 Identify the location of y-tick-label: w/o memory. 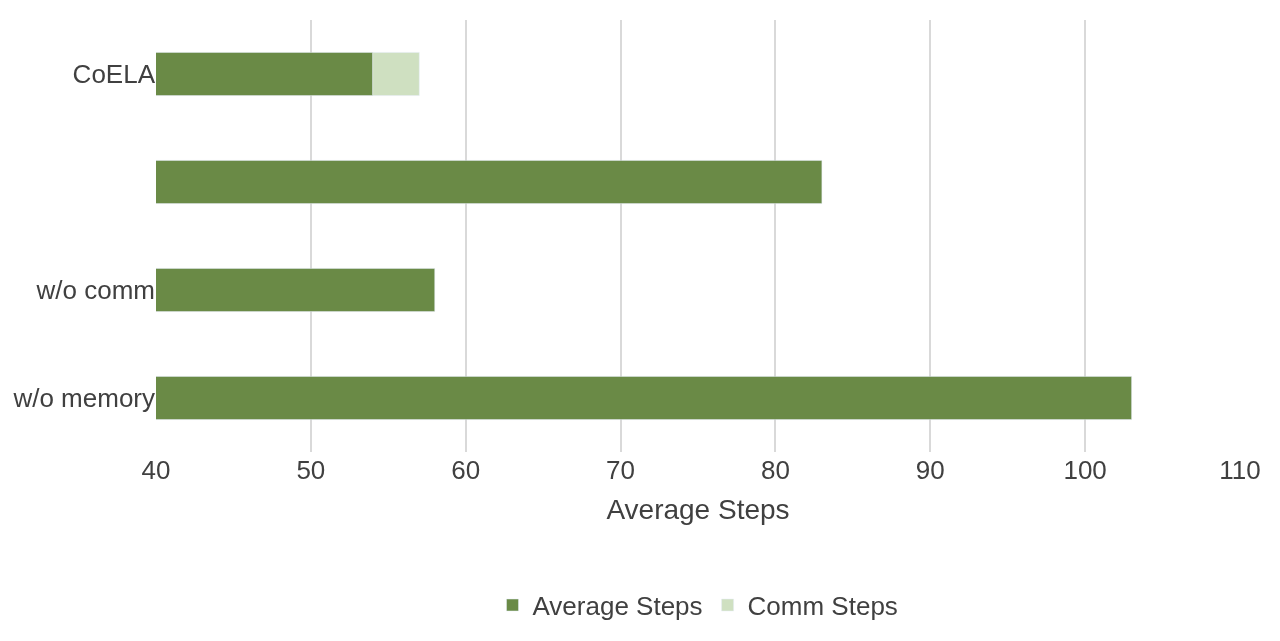
(83, 398).